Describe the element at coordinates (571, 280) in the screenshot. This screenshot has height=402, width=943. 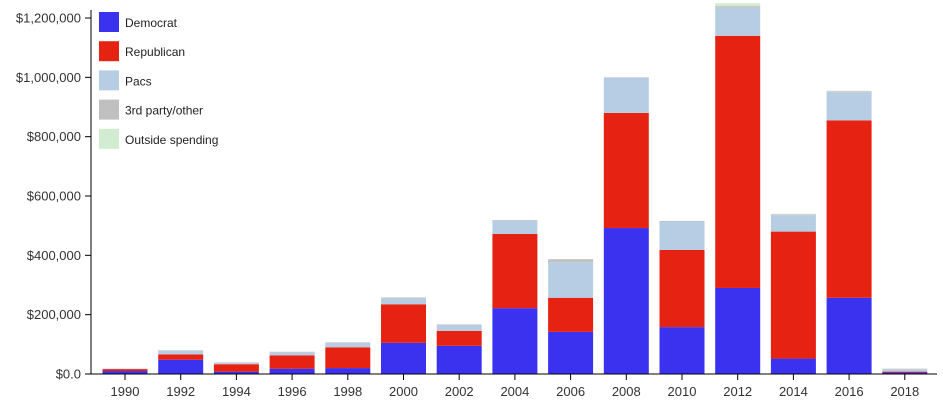
I see `bar-2006-pacs` at that location.